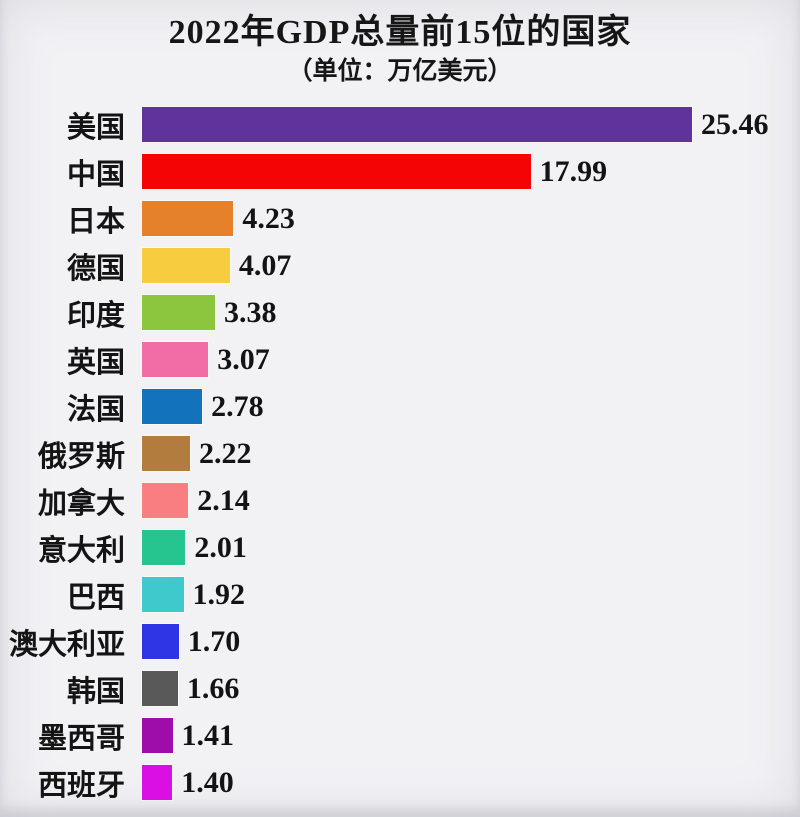 Image resolution: width=800 pixels, height=817 pixels. I want to click on category-label: 英国, so click(95, 362).